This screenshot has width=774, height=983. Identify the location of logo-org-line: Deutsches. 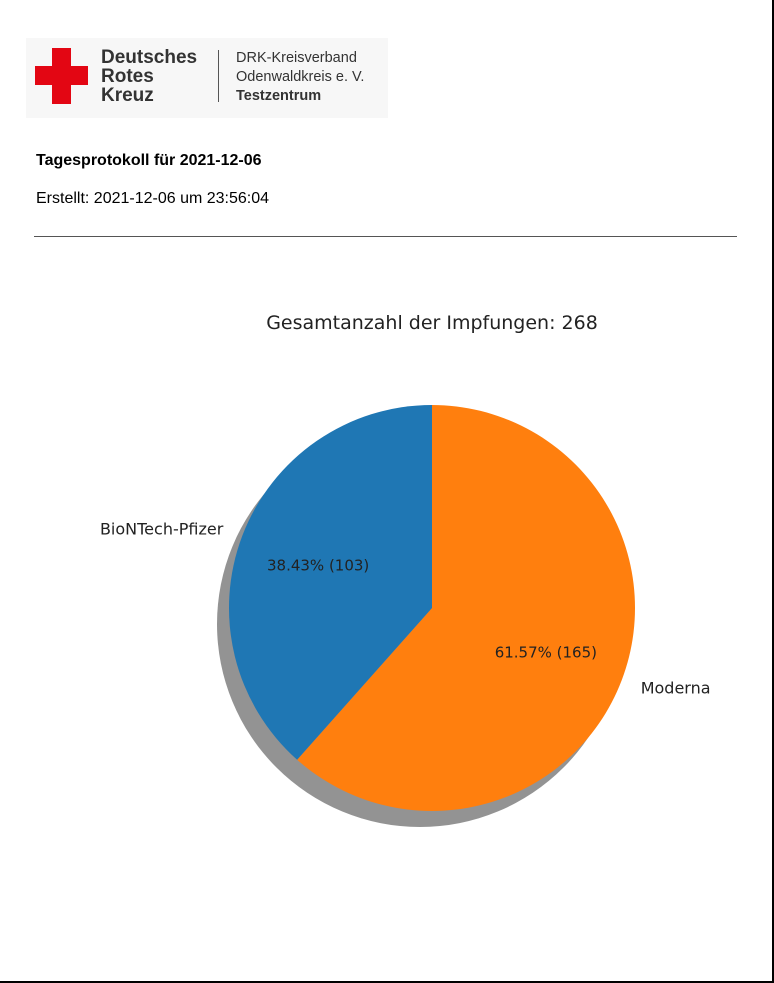
(149, 57).